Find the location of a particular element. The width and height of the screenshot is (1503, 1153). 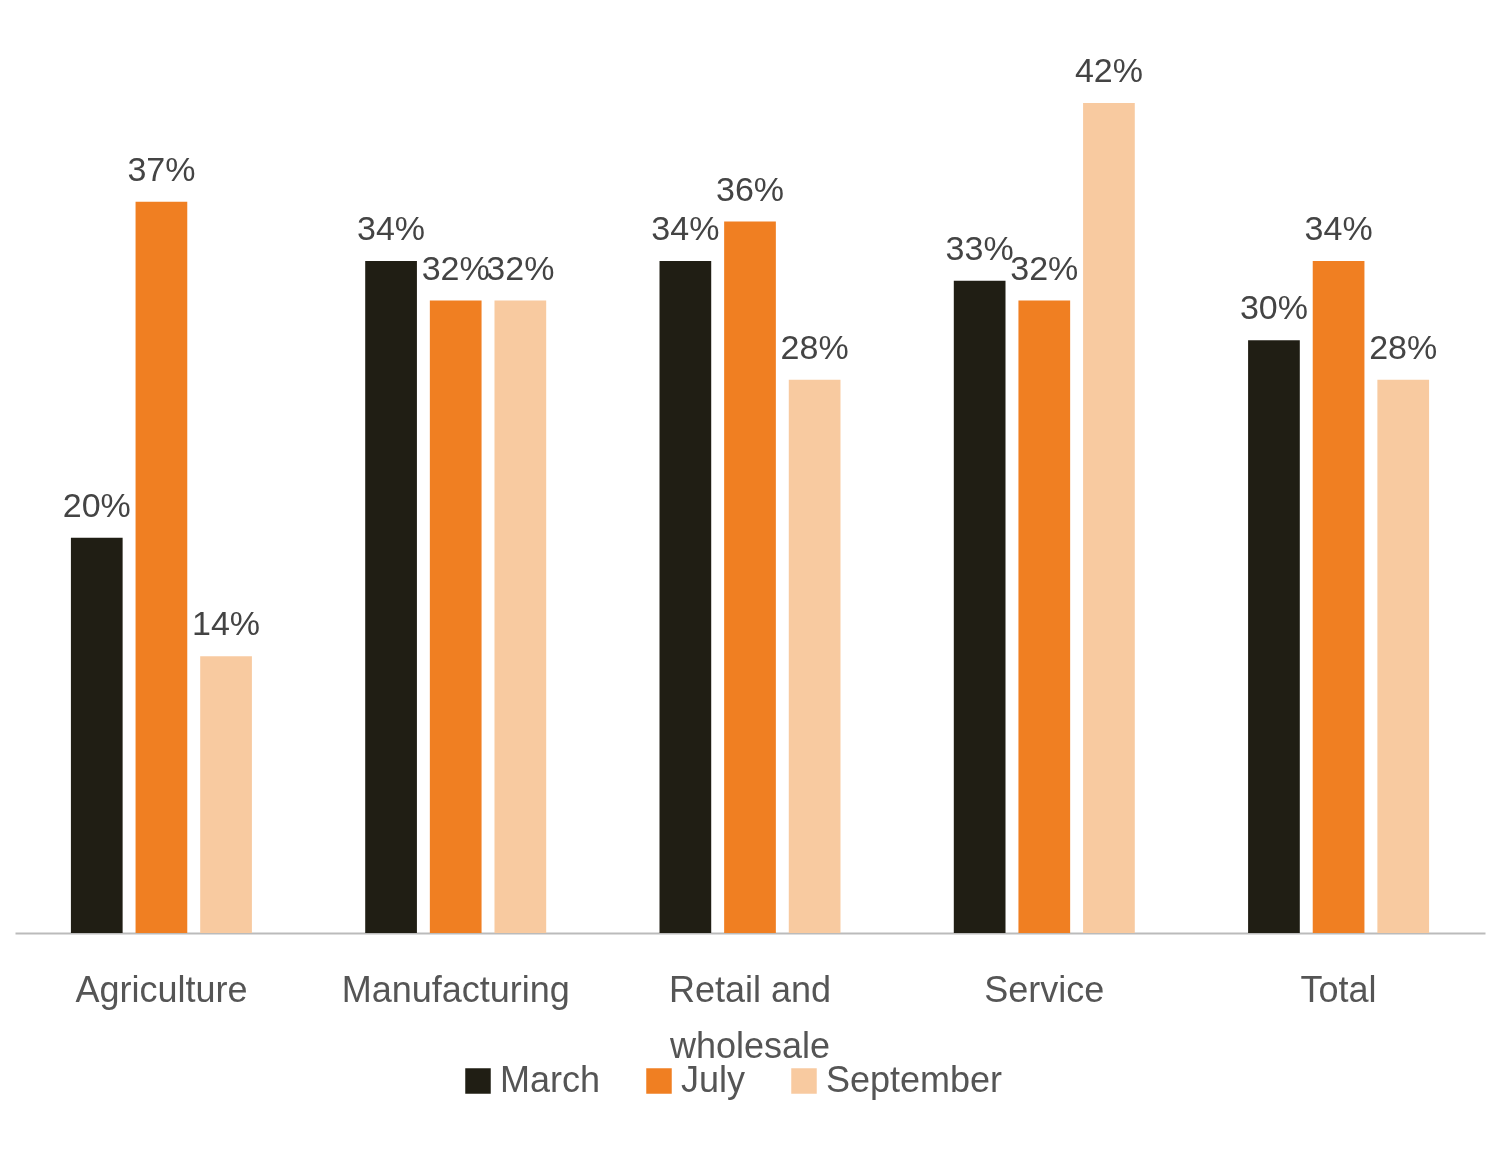

data-label: 32% is located at coordinates (455, 267).